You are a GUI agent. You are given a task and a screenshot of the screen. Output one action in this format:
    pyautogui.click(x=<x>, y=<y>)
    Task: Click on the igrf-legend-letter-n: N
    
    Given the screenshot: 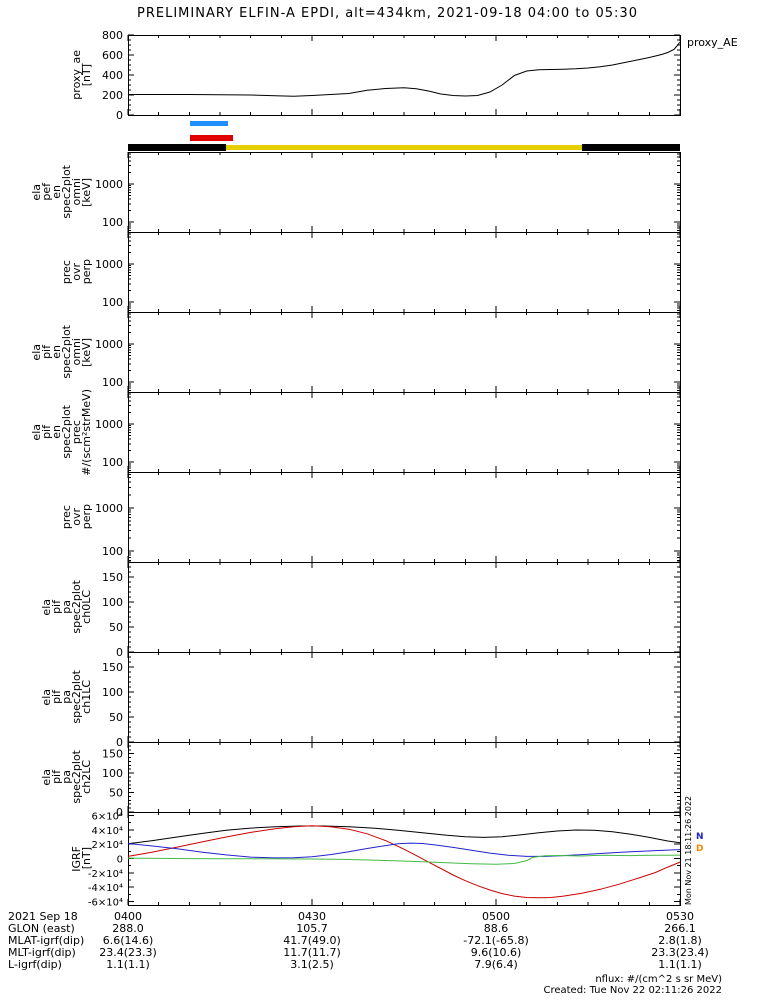 What is the action you would take?
    pyautogui.click(x=700, y=837)
    